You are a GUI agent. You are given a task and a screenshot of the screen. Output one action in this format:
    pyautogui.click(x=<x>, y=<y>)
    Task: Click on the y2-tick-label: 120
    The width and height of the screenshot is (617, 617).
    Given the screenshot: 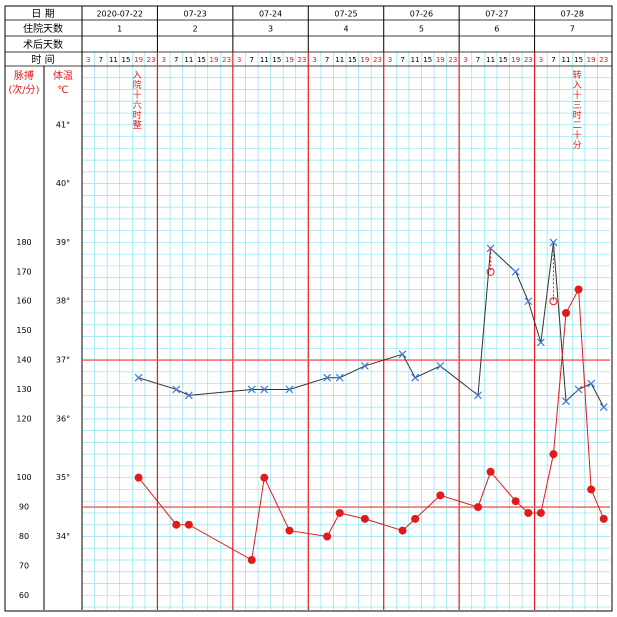 What is the action you would take?
    pyautogui.click(x=23, y=418)
    